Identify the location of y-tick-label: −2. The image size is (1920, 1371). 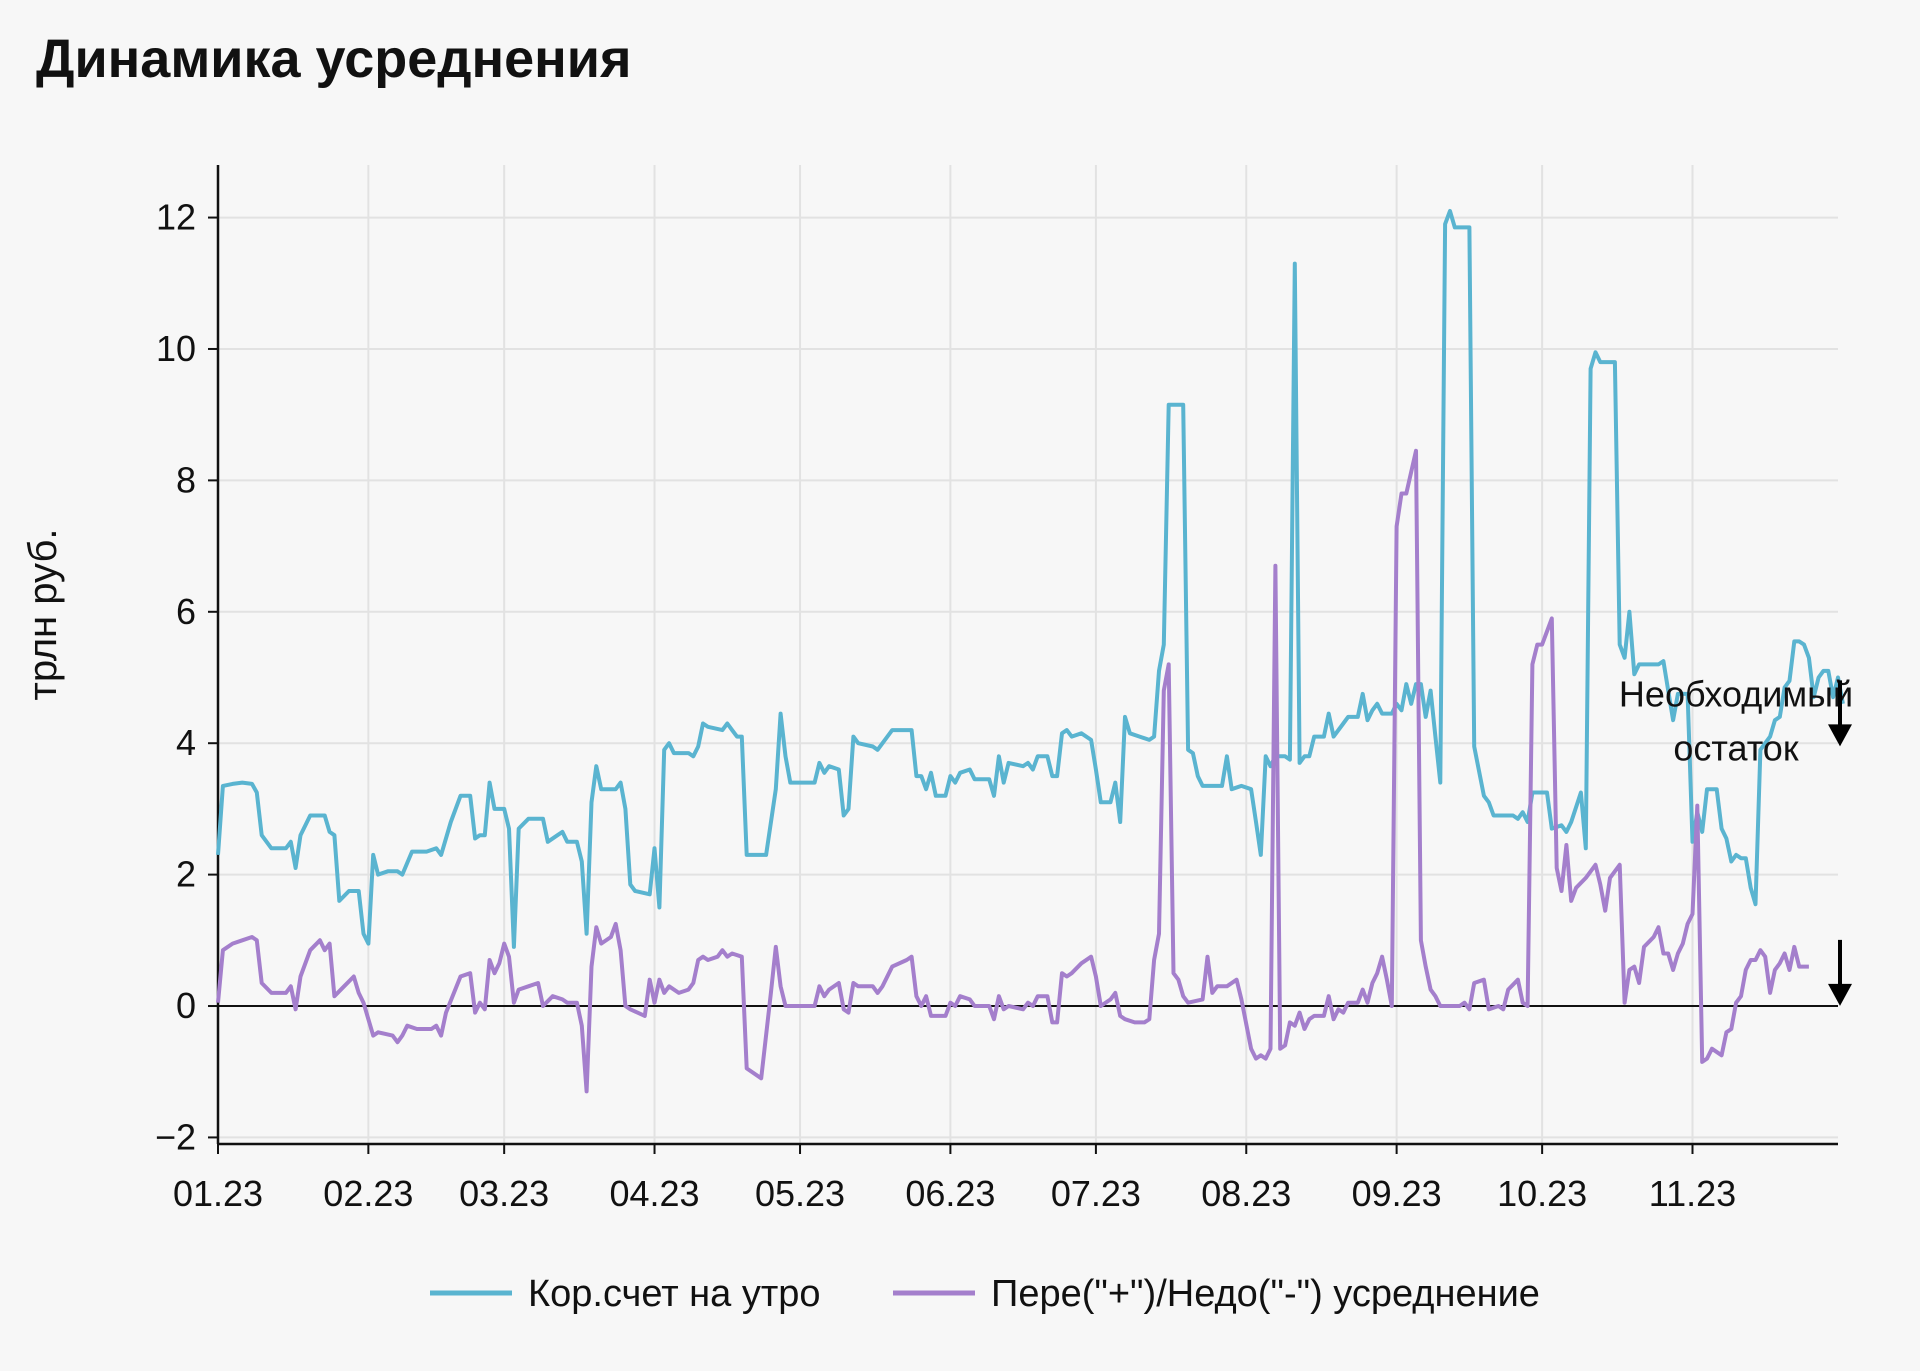
(175, 1136).